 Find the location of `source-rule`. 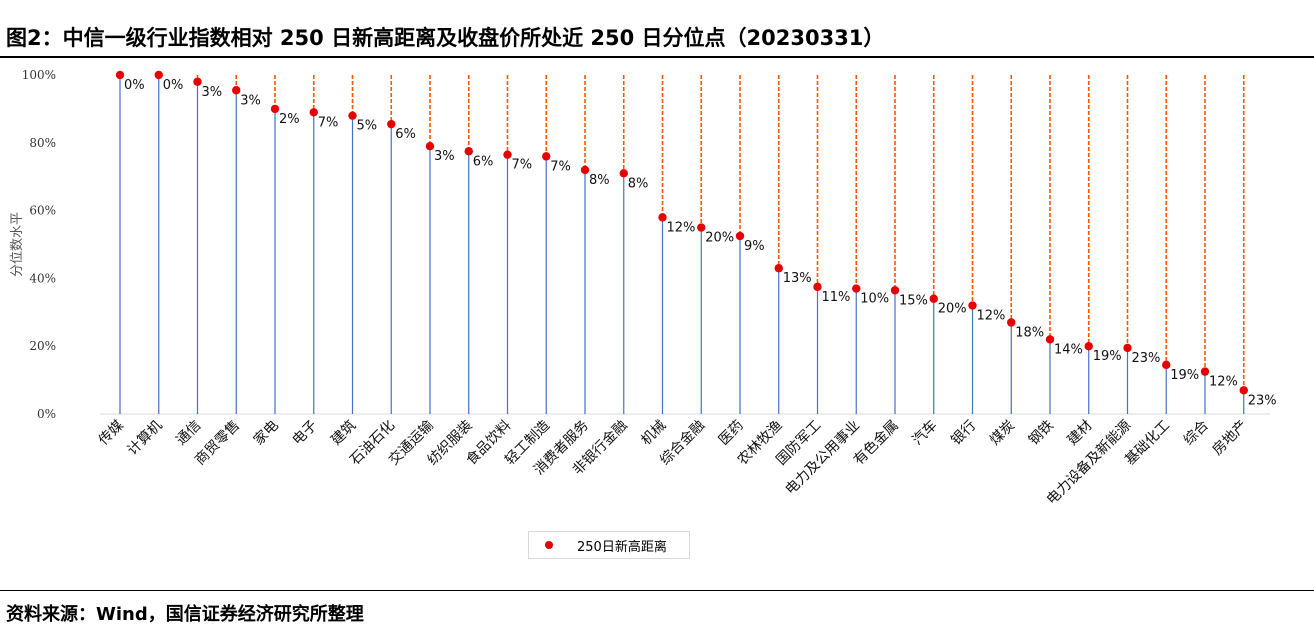

source-rule is located at coordinates (657, 590).